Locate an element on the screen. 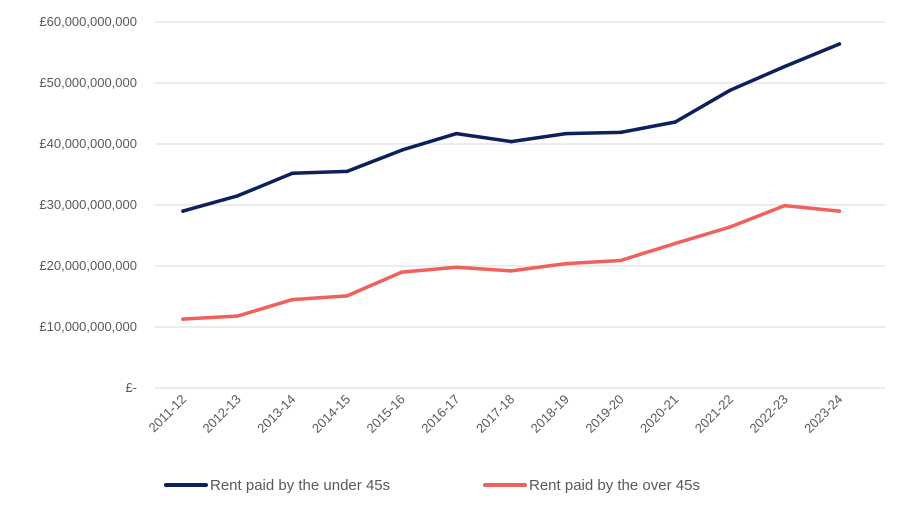  x-tick-label: 2012-13 is located at coordinates (221, 414).